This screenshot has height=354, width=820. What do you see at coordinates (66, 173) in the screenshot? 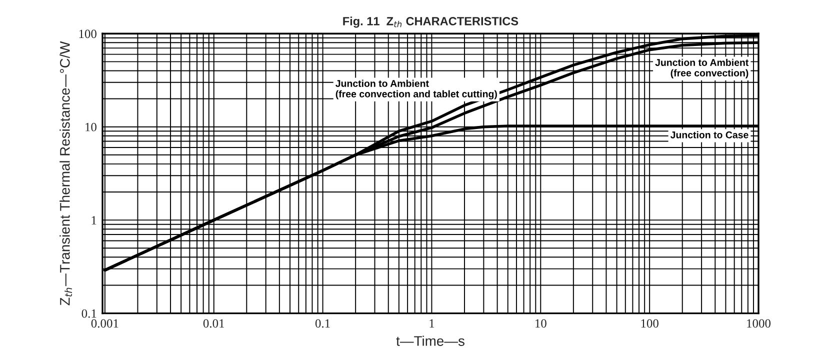
I see `y-axis-title: Z$_{th}$—Transient Thermal Resistance—°C/W` at bounding box center [66, 173].